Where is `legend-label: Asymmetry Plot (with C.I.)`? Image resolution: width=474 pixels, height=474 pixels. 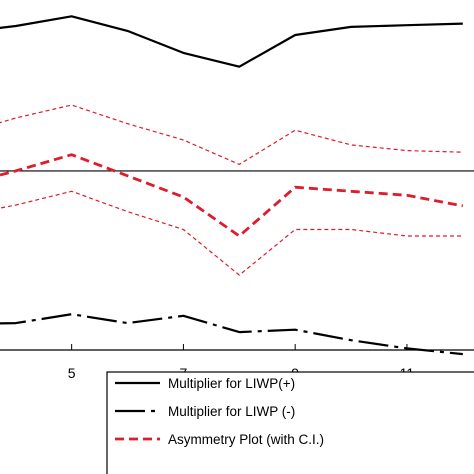 legend-label: Asymmetry Plot (with C.I.) is located at coordinates (246, 439).